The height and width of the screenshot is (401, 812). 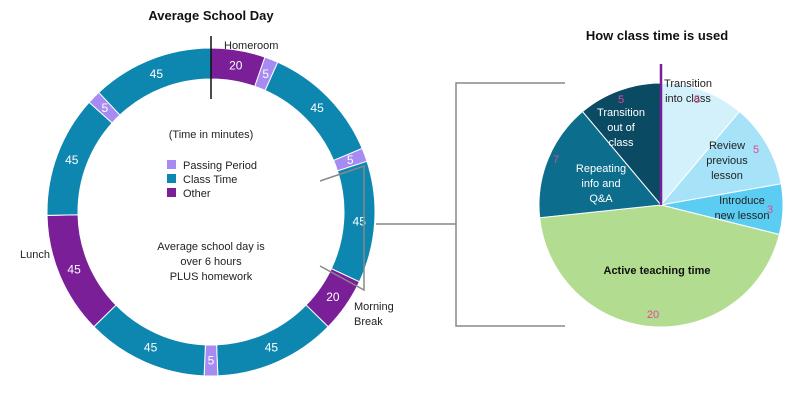 I want to click on donut-segment-value-3: 45, so click(x=317, y=108).